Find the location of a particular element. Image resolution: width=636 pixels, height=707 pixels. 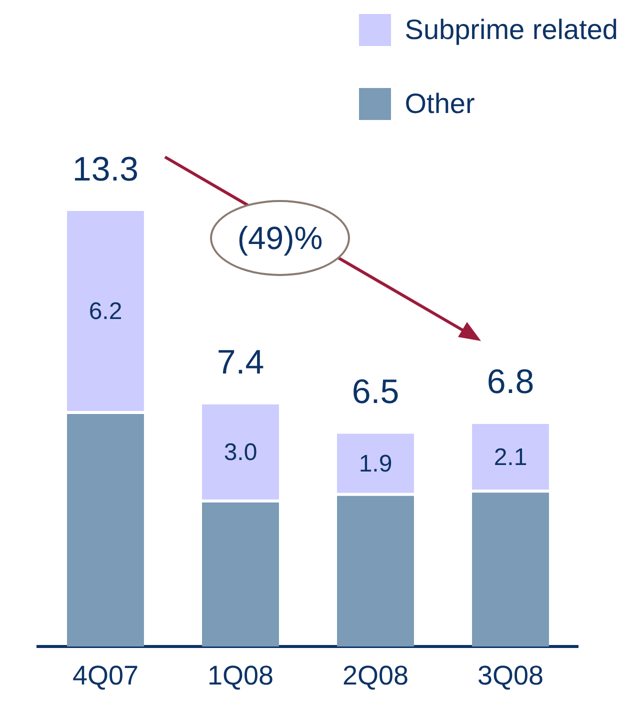

x-tick-label: 2Q08 is located at coordinates (375, 675).